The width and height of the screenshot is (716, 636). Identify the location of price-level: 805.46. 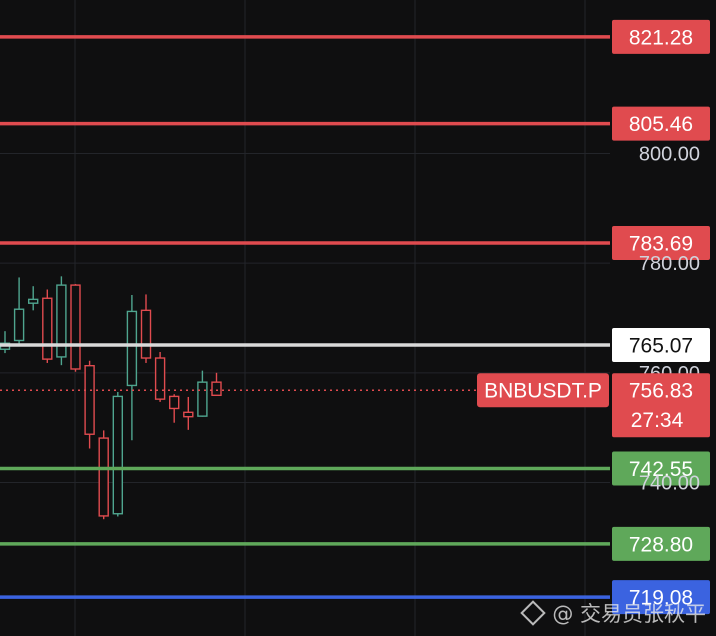
(355, 123).